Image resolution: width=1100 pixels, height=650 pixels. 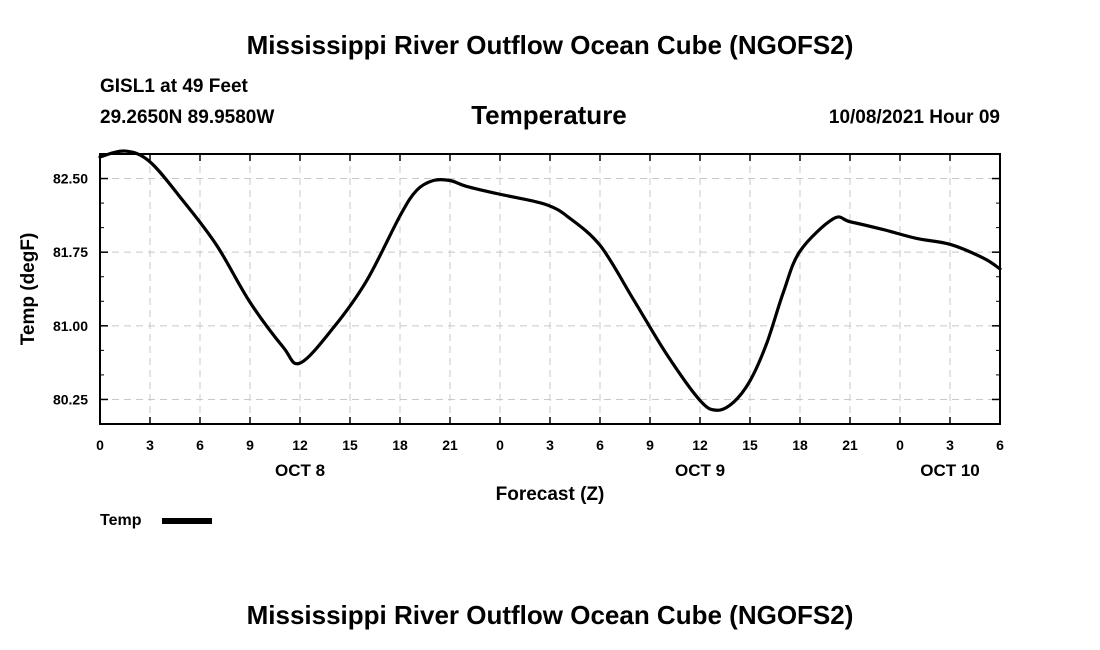 What do you see at coordinates (914, 117) in the screenshot?
I see `forecast-datetime: 10/08/2021 Hour 09` at bounding box center [914, 117].